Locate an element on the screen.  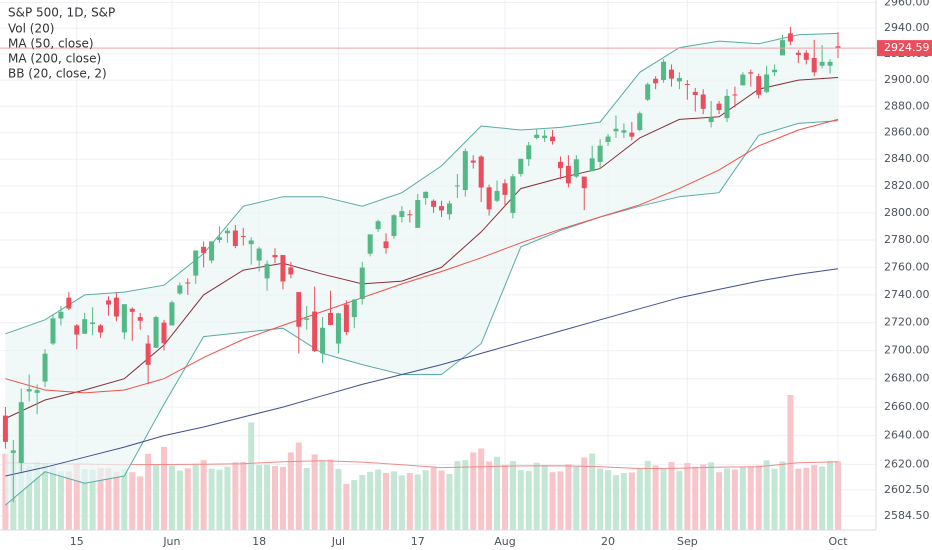
y-tick-label: 2880.00 is located at coordinates (907, 105).